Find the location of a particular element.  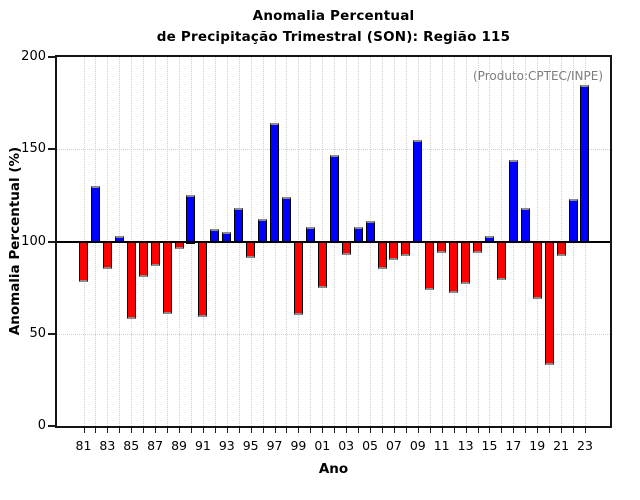

y-tick-label: 0 is located at coordinates (41, 425).